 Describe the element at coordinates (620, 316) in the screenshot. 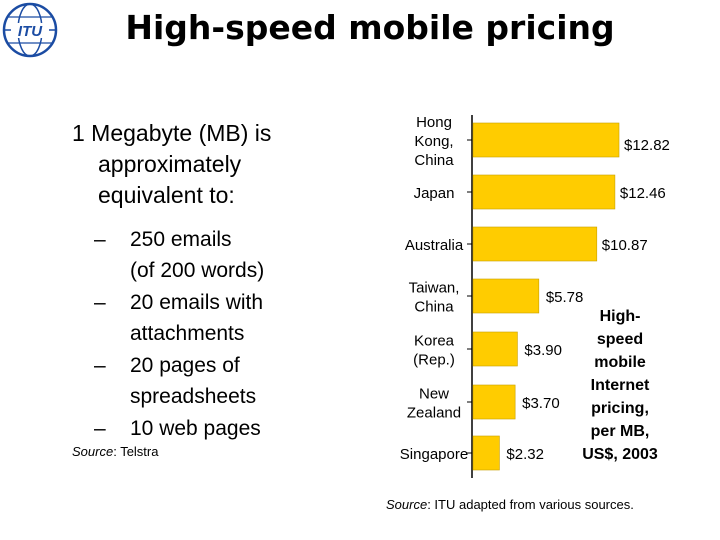

I see `caption-line: High-` at that location.